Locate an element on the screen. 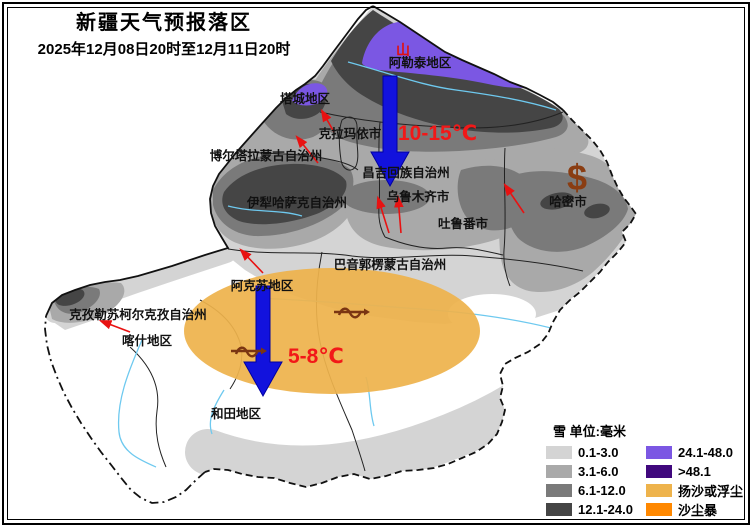 The height and width of the screenshot is (531, 752). legend-label: 扬沙或浮尘 is located at coordinates (711, 491).